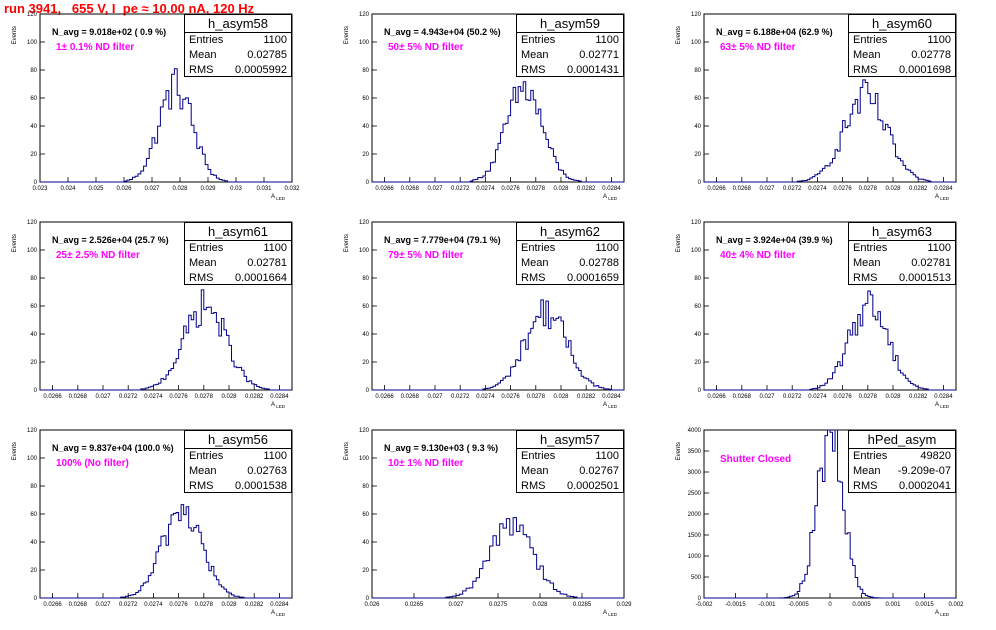 The height and width of the screenshot is (630, 996). I want to click on stat-value-rms: 0.0001698, so click(925, 70).